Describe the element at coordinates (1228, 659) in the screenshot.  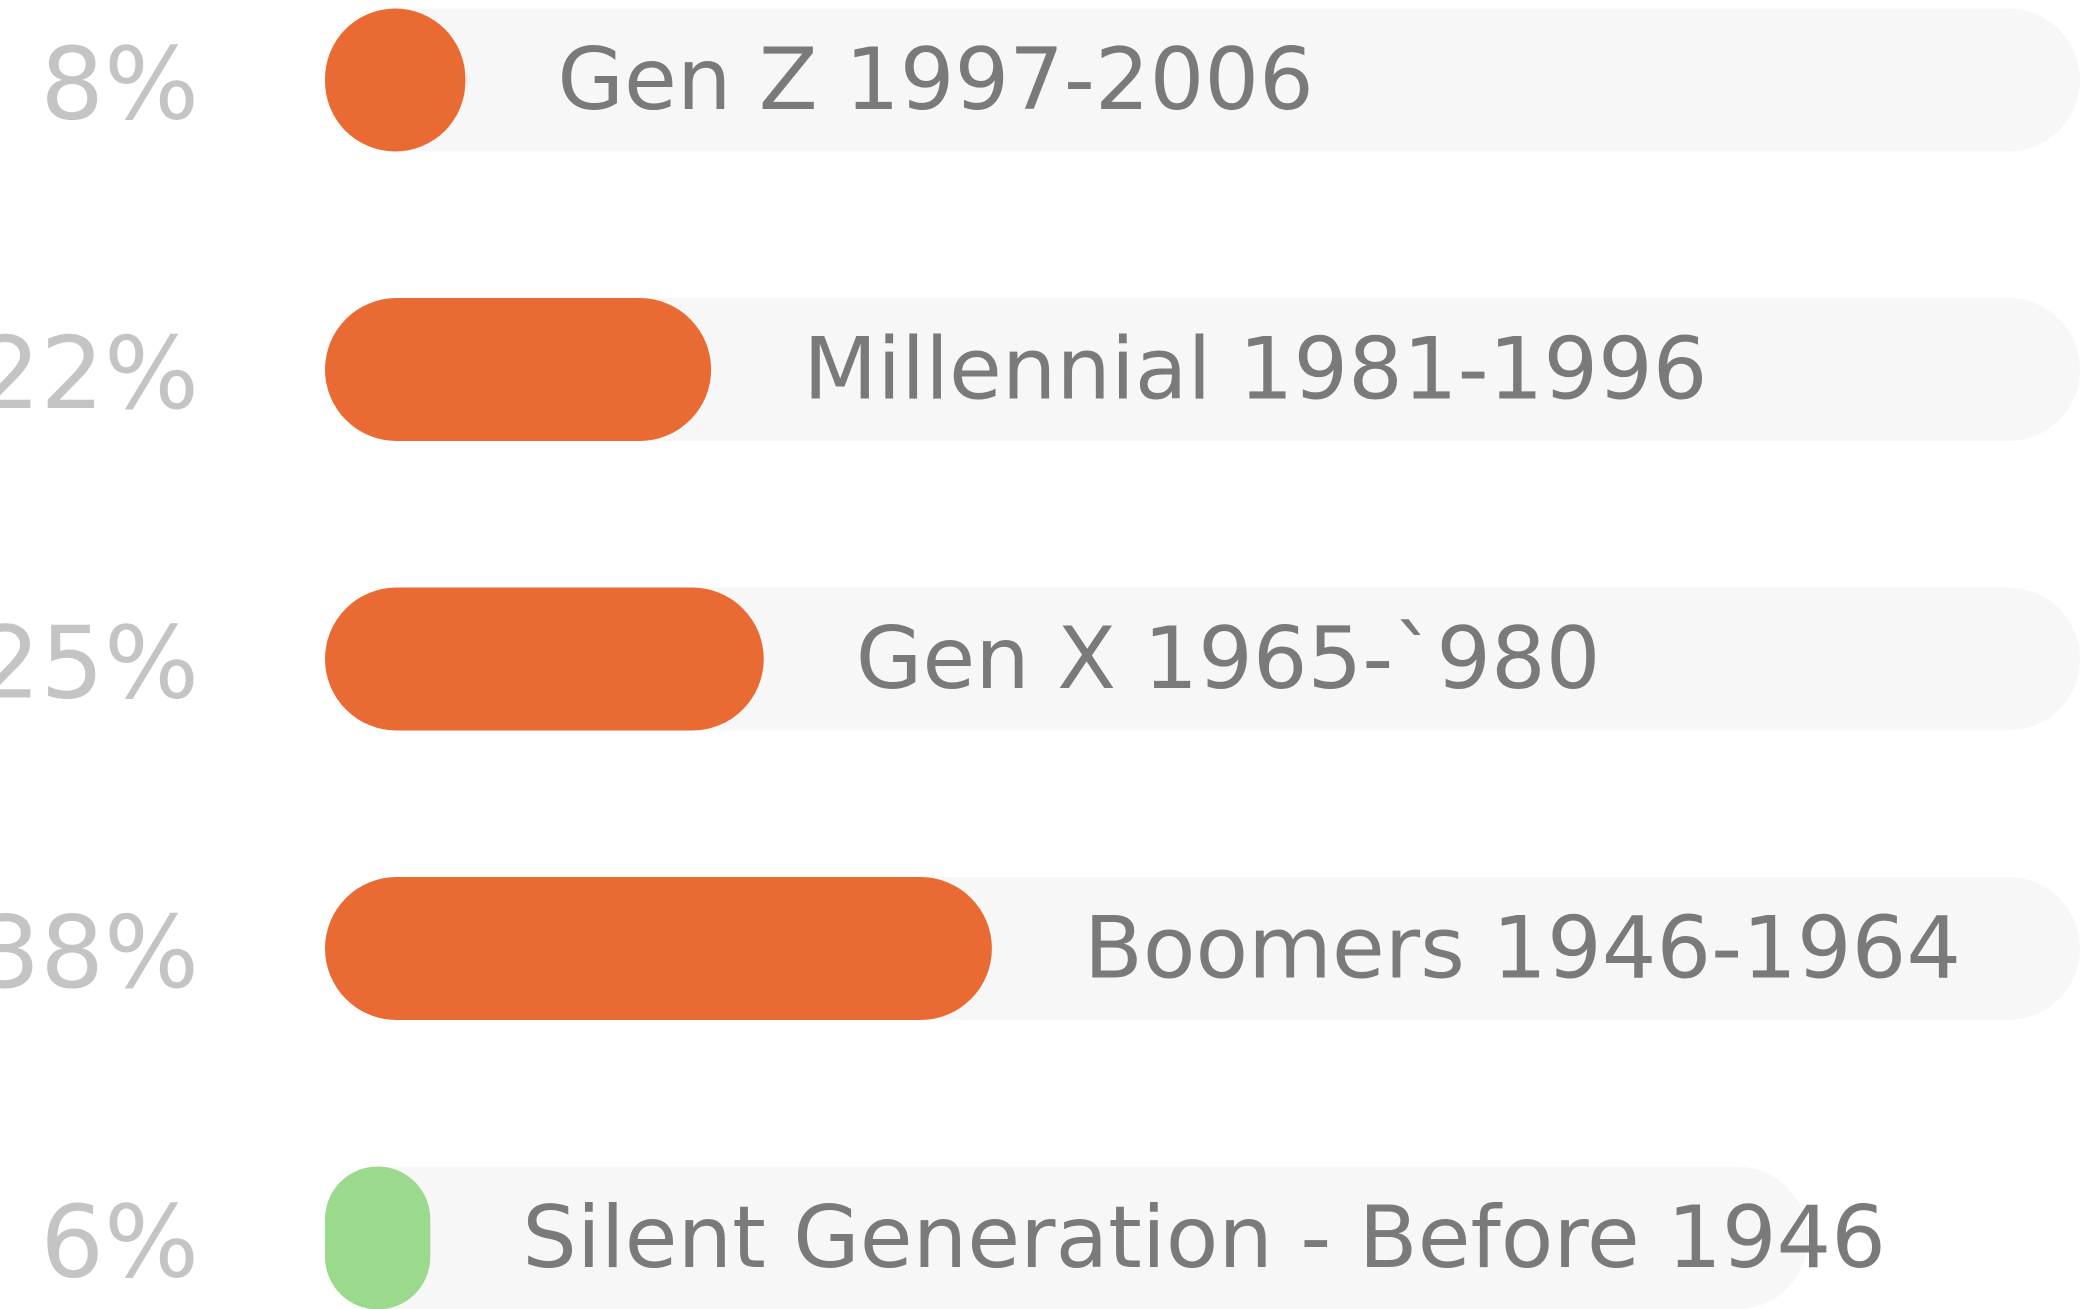
I see `category-label: Gen X 1965-`980` at that location.